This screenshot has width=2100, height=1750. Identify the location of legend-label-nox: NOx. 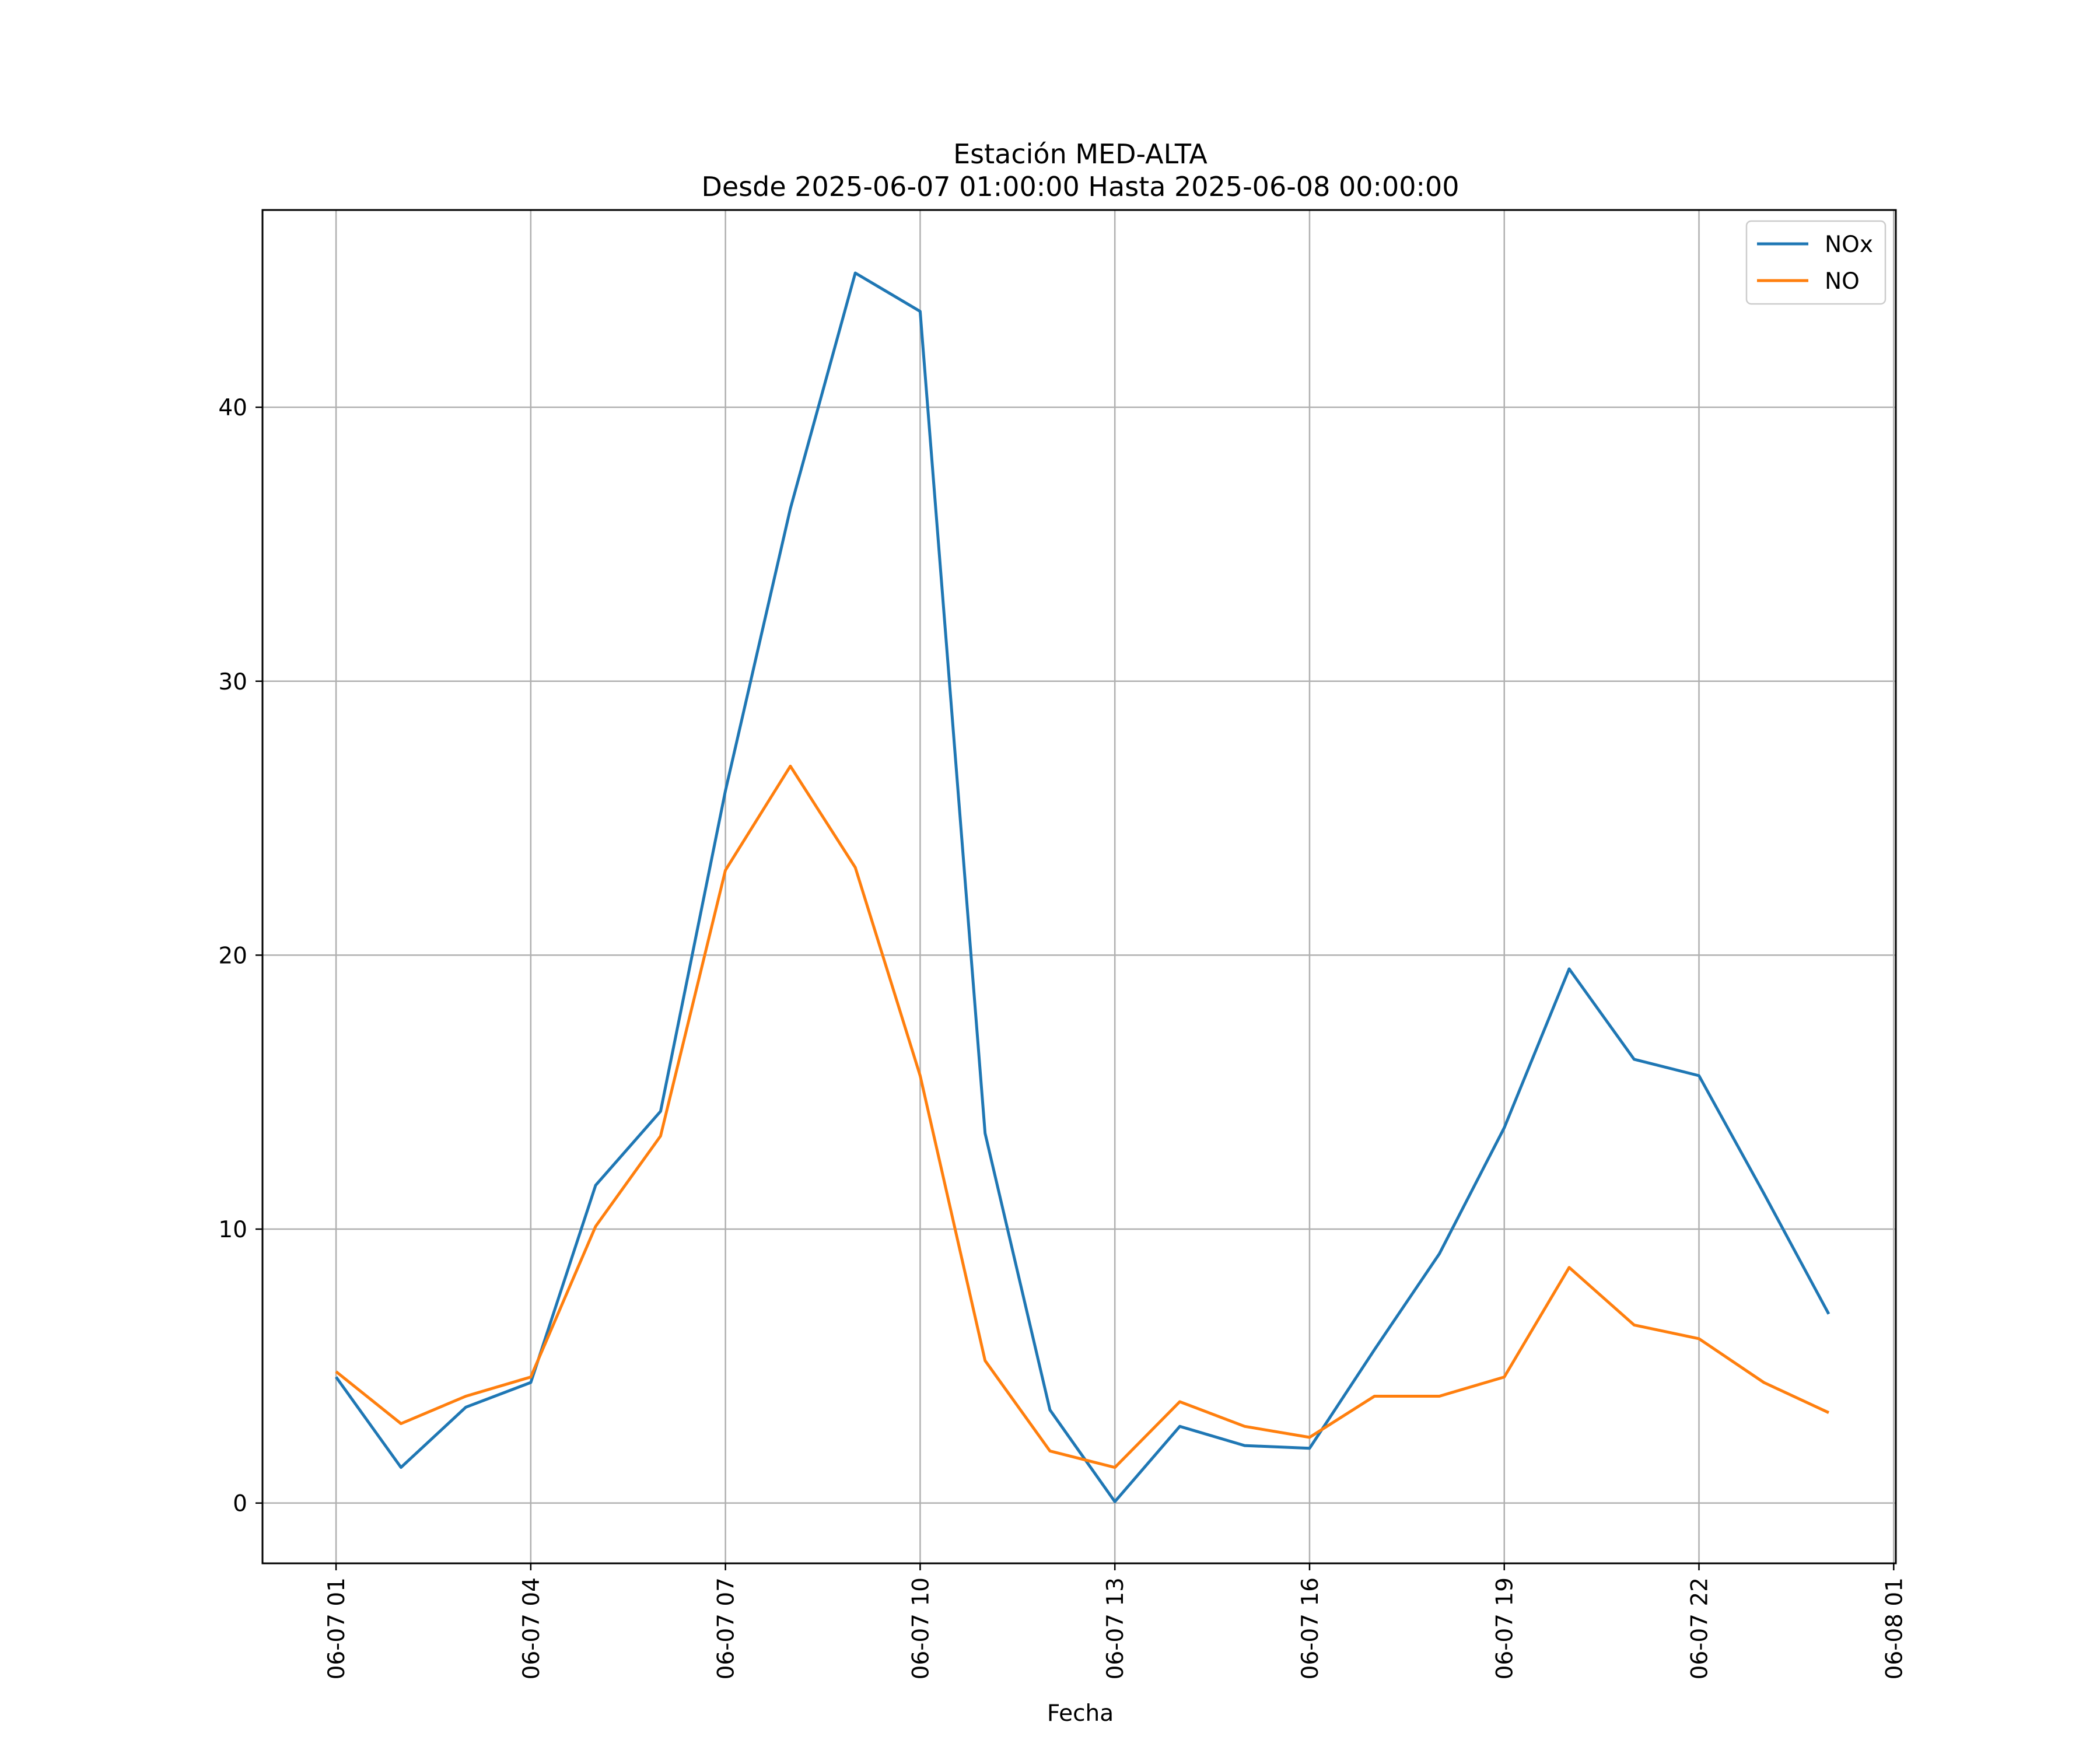
(1849, 245).